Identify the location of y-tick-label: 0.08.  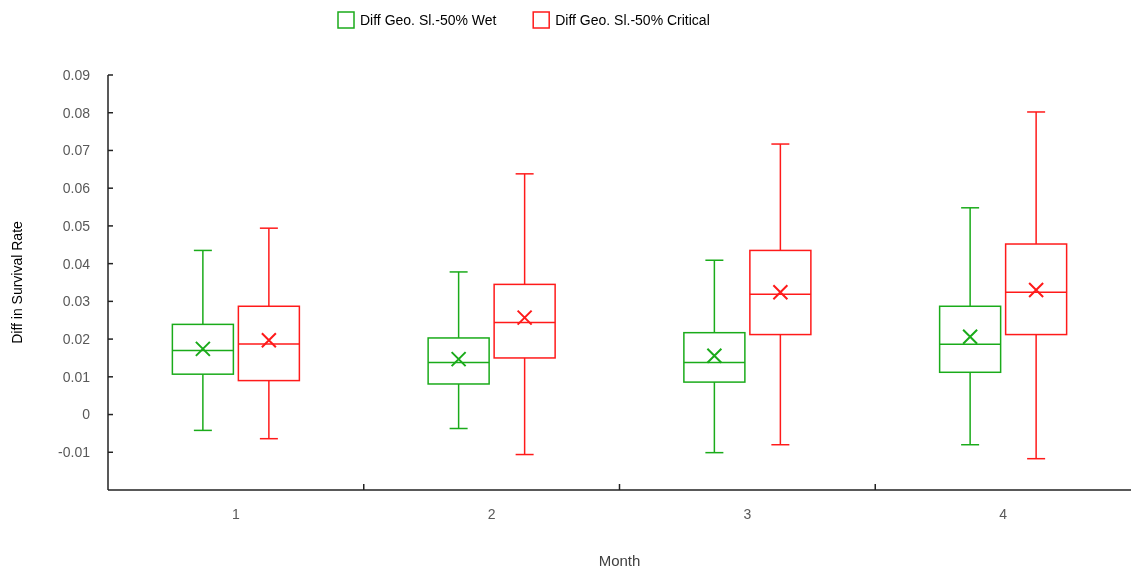
(76, 112).